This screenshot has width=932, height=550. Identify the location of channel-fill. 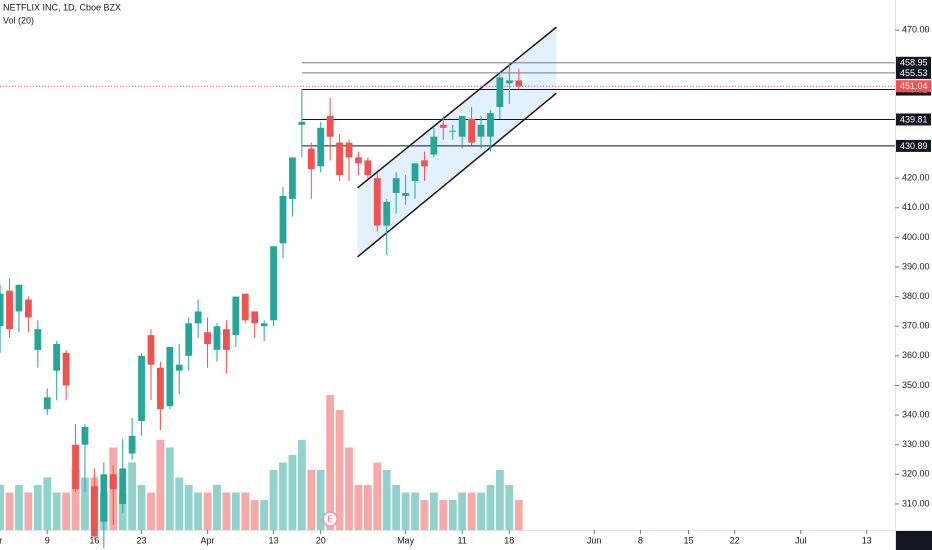
(457, 142).